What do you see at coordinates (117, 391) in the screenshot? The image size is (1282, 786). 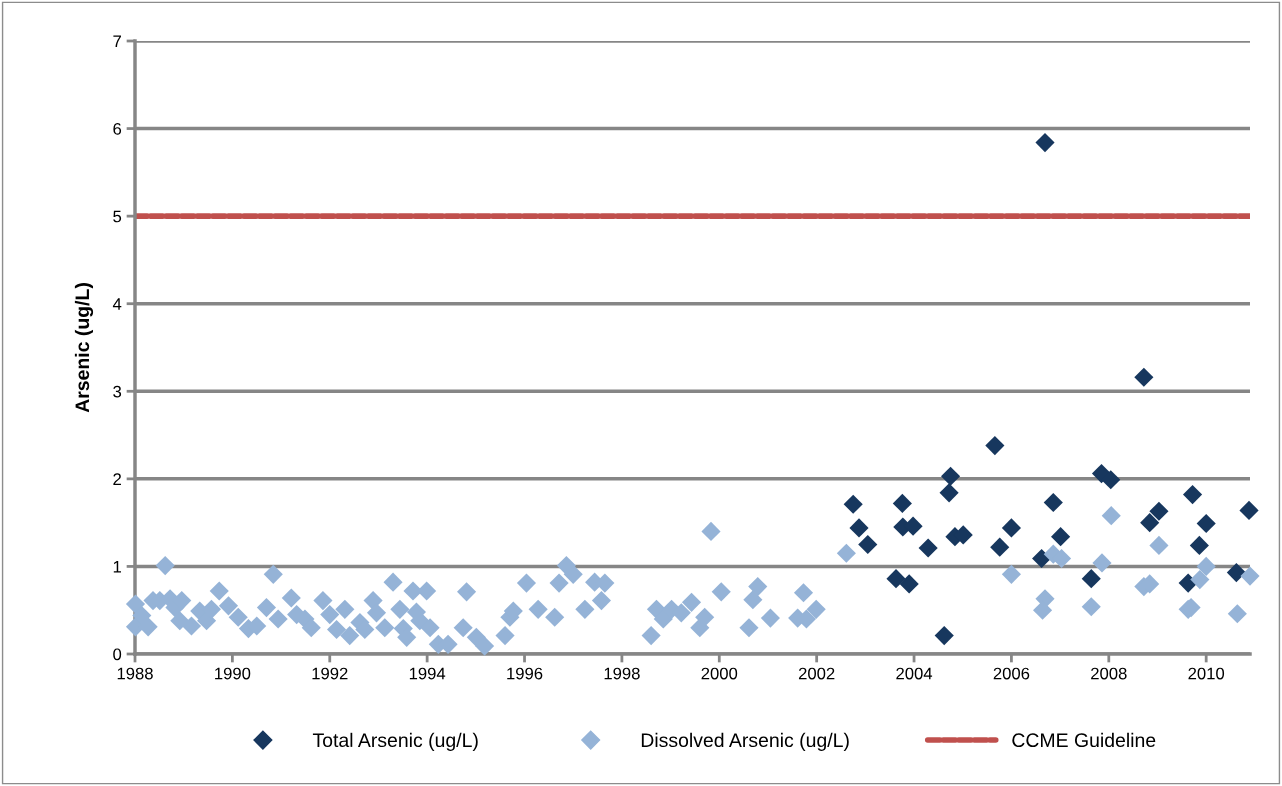 I see `y-tick-label: 3` at bounding box center [117, 391].